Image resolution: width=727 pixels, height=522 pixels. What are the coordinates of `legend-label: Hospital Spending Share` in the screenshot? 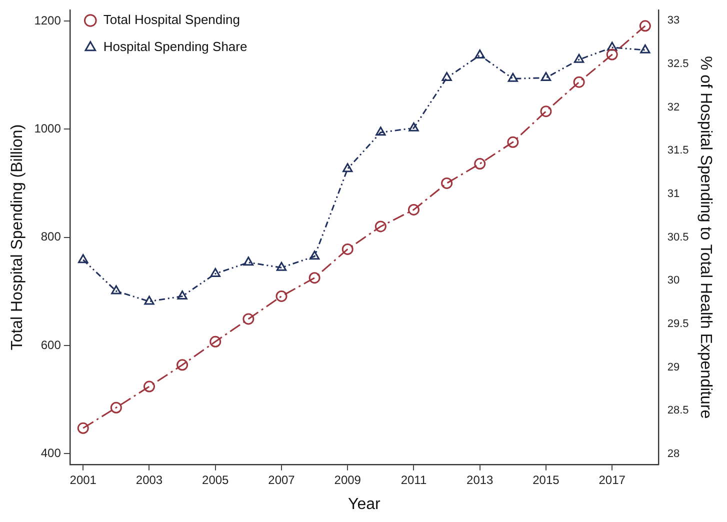 It's located at (175, 46).